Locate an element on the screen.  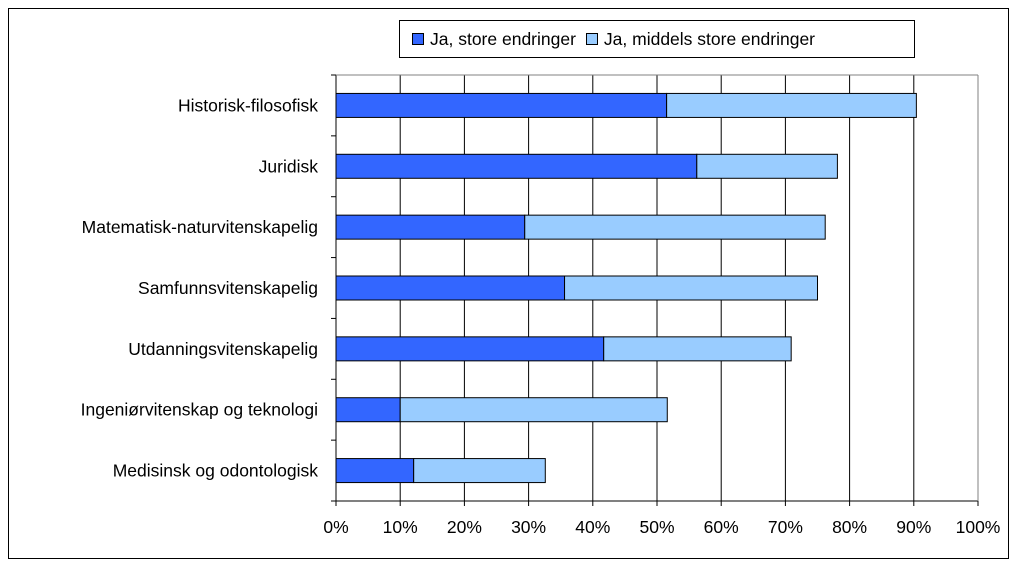
y-tick-label: Samfunnsvitenskapelig is located at coordinates (228, 288).